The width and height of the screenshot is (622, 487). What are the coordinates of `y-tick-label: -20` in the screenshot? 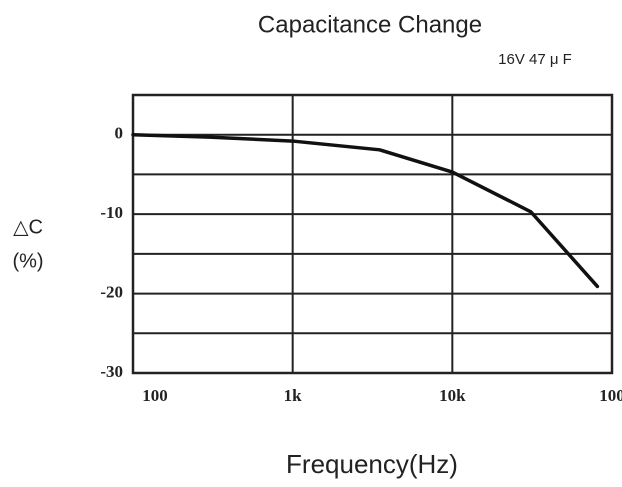 It's located at (111, 291).